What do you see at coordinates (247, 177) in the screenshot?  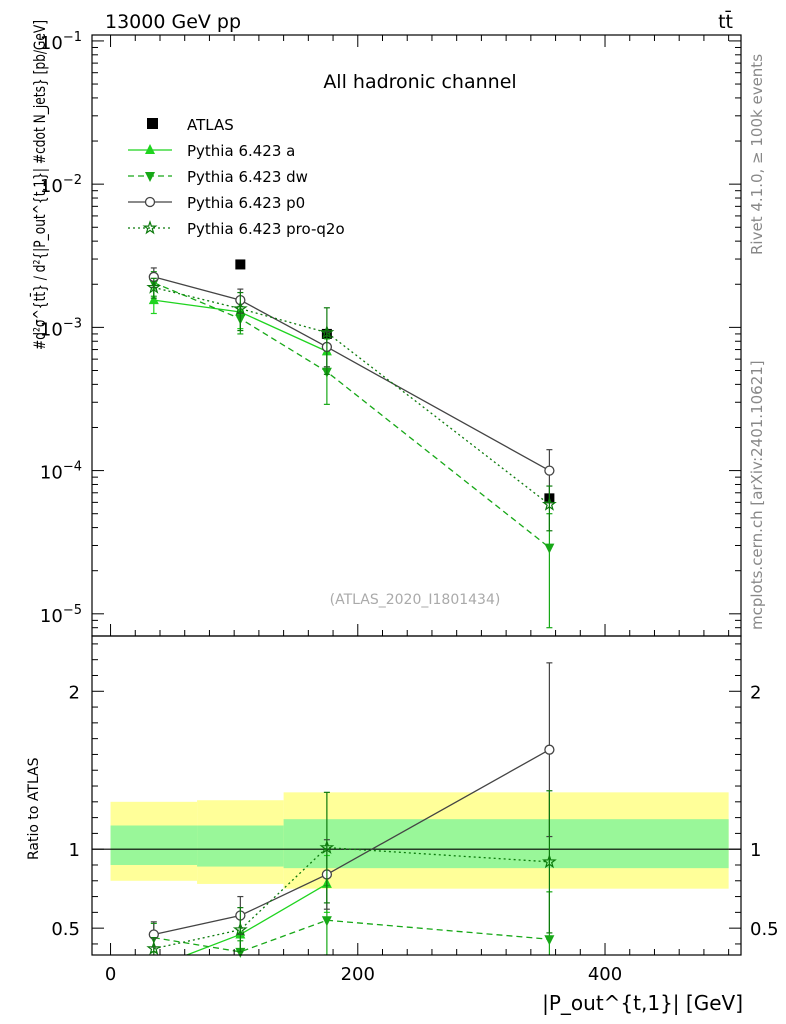 I see `legend-label-pythia_dw: Pythia 6.423 dw` at bounding box center [247, 177].